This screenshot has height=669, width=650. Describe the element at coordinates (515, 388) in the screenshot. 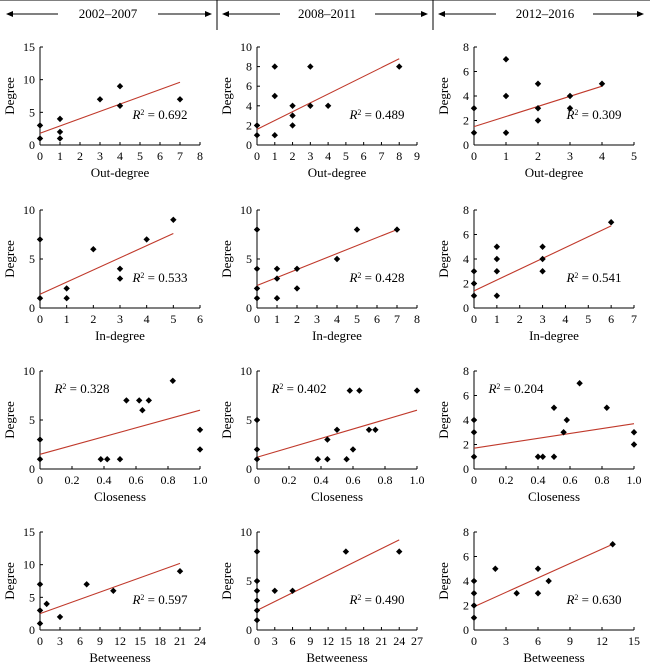

I see `r-squared-label: R2 = 0.204` at that location.